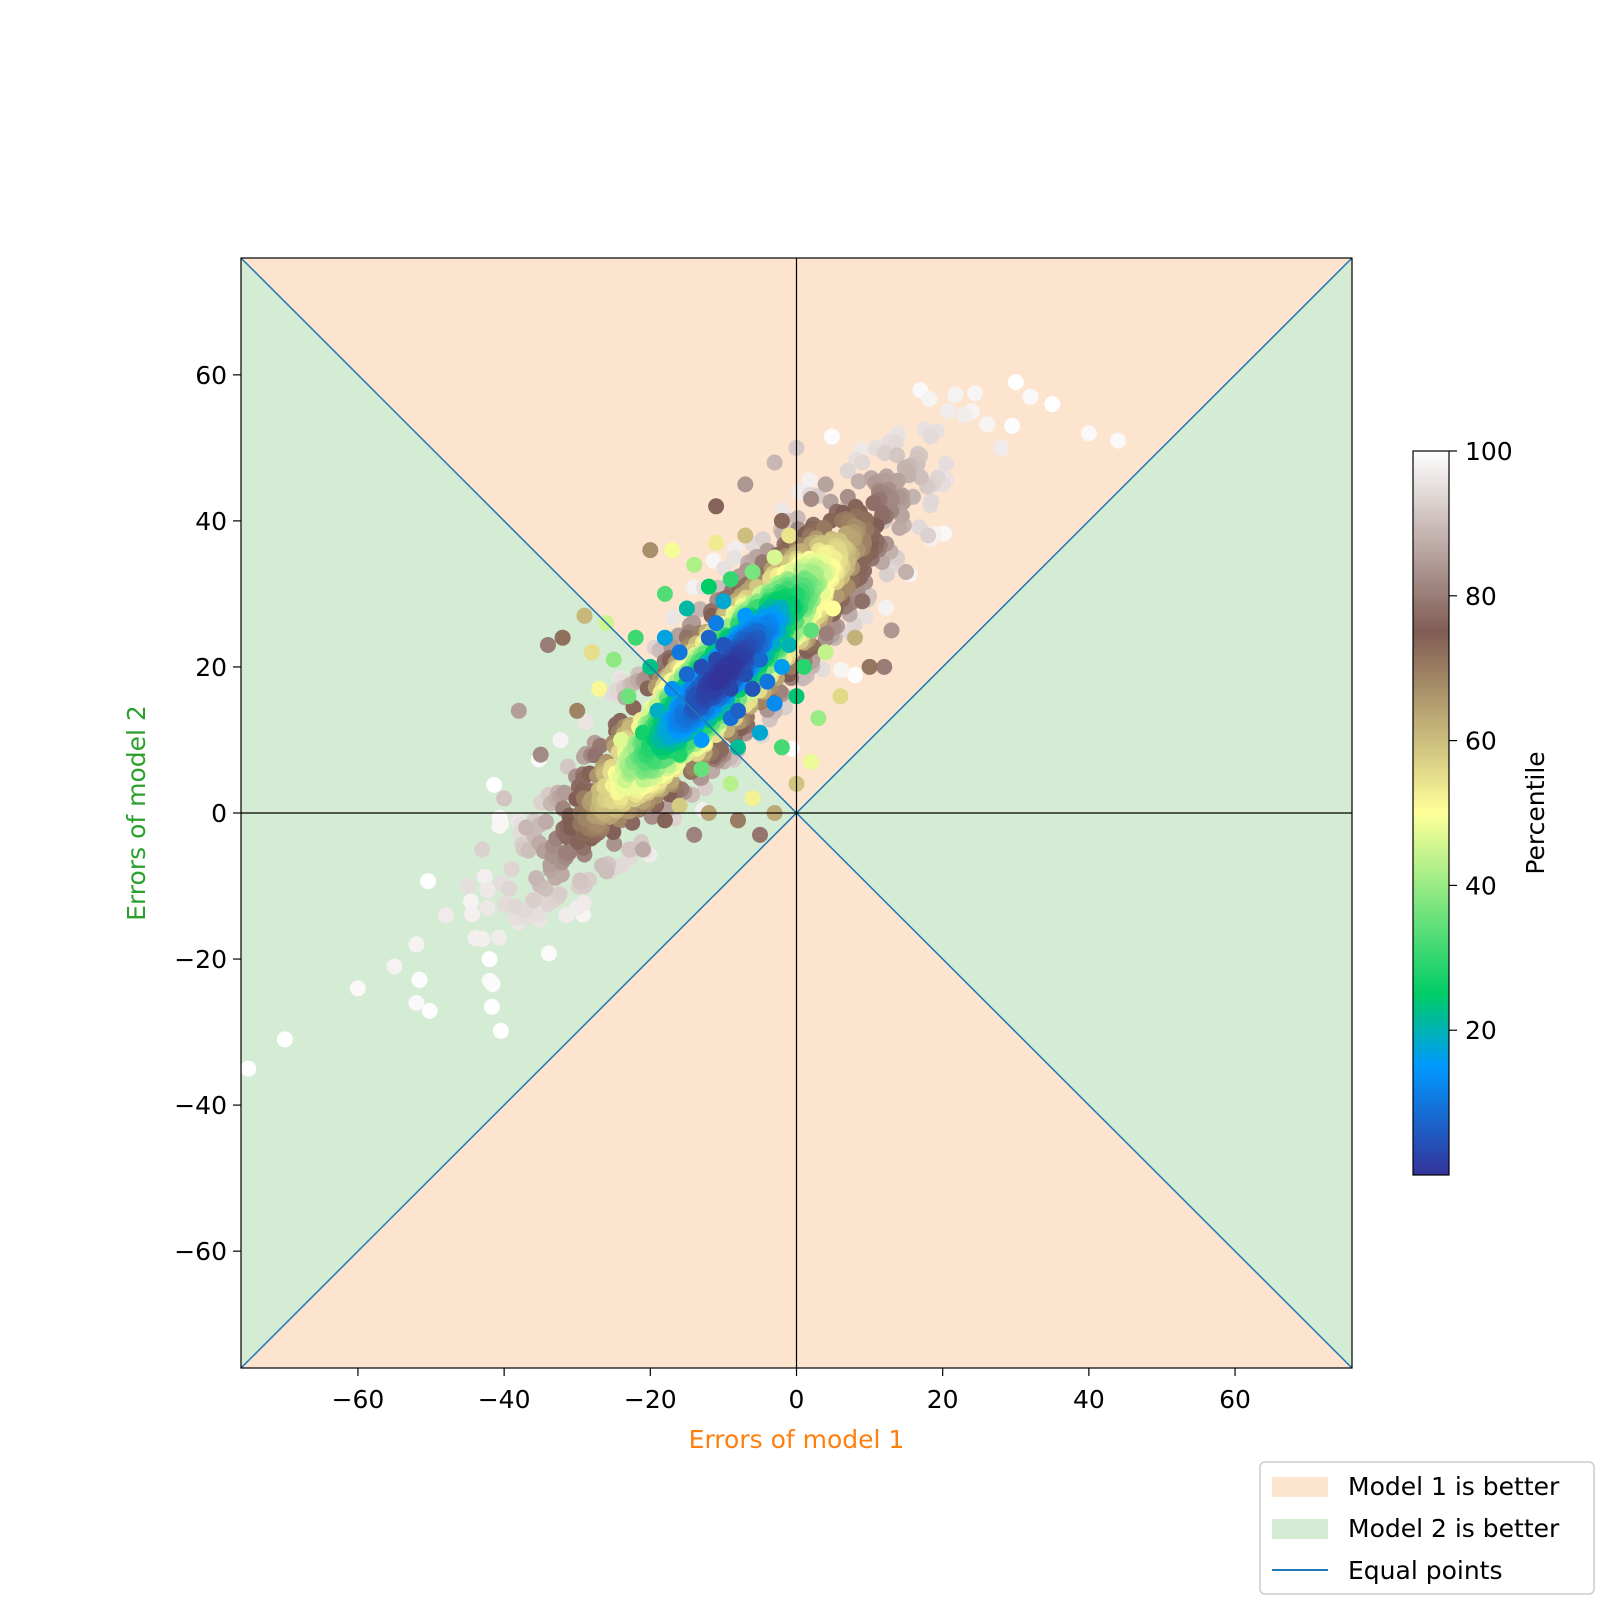 The image size is (1600, 1600). What do you see at coordinates (1481, 1030) in the screenshot?
I see `colorbar-tick-label: 20` at bounding box center [1481, 1030].